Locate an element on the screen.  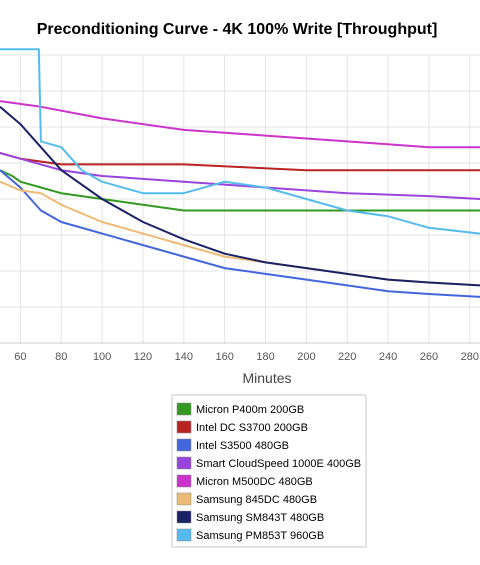
x-tick-label: 160 is located at coordinates (225, 357).